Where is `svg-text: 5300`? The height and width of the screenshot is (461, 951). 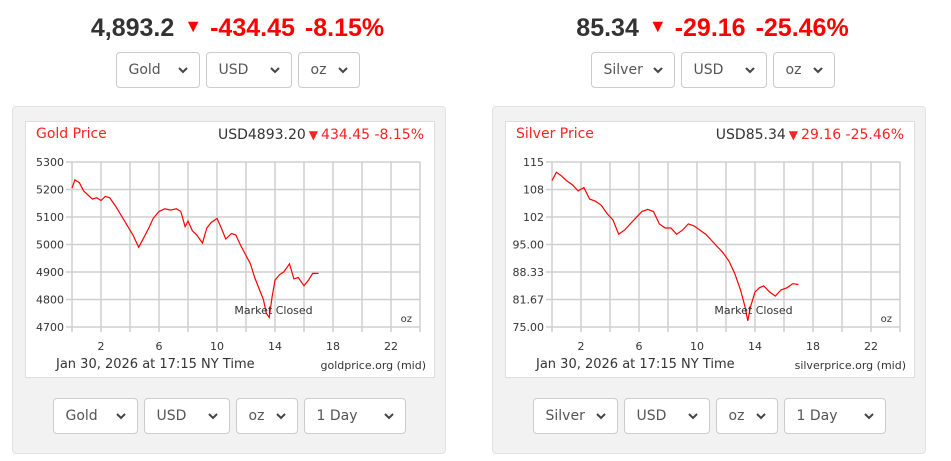 svg-text: 5300 is located at coordinates (50, 162).